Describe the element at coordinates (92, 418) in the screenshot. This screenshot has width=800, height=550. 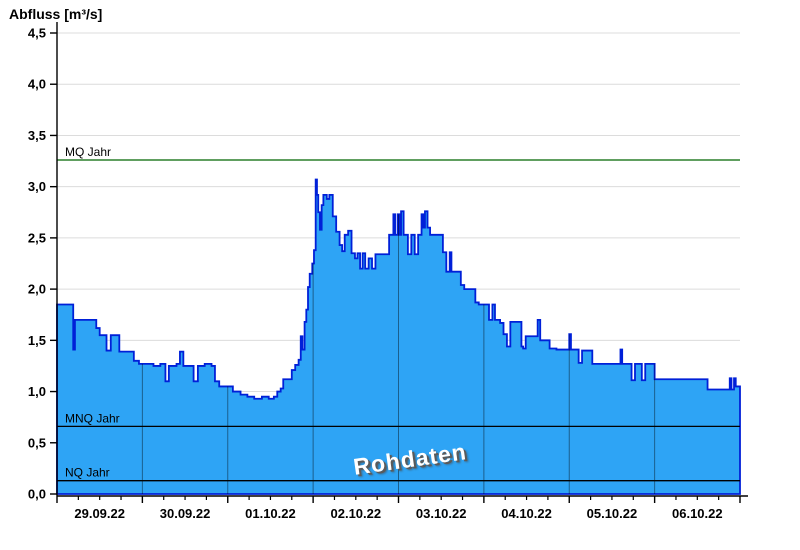
I see `reference-line-label: MNQ Jahr` at that location.